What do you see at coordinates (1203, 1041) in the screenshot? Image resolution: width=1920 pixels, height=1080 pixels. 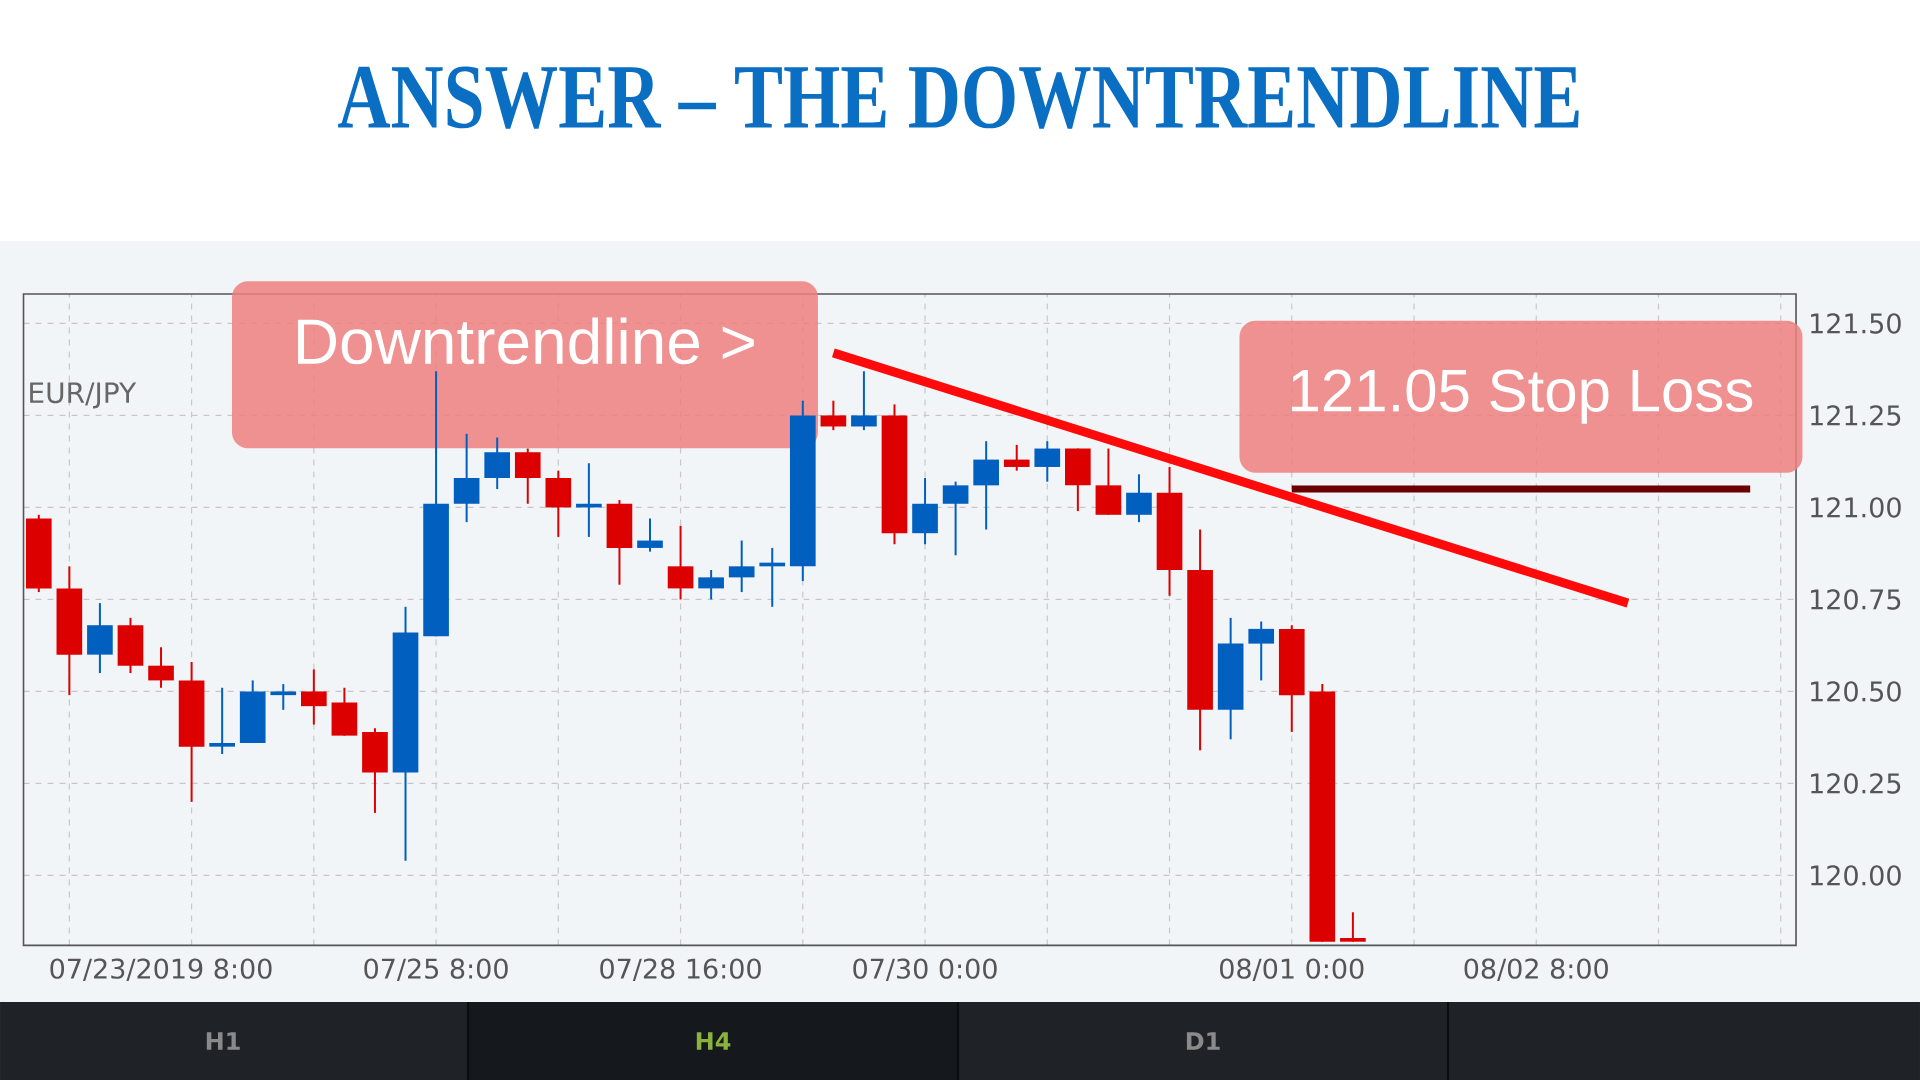 I see `text: D1` at bounding box center [1203, 1041].